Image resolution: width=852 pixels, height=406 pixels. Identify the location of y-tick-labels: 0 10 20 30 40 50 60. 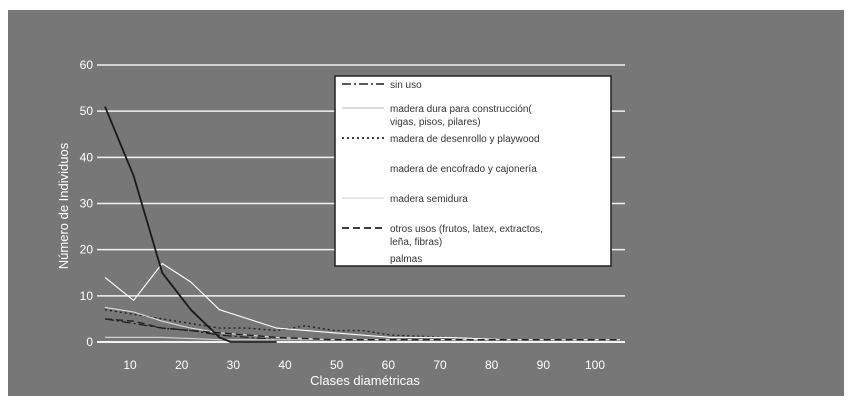
(87, 203).